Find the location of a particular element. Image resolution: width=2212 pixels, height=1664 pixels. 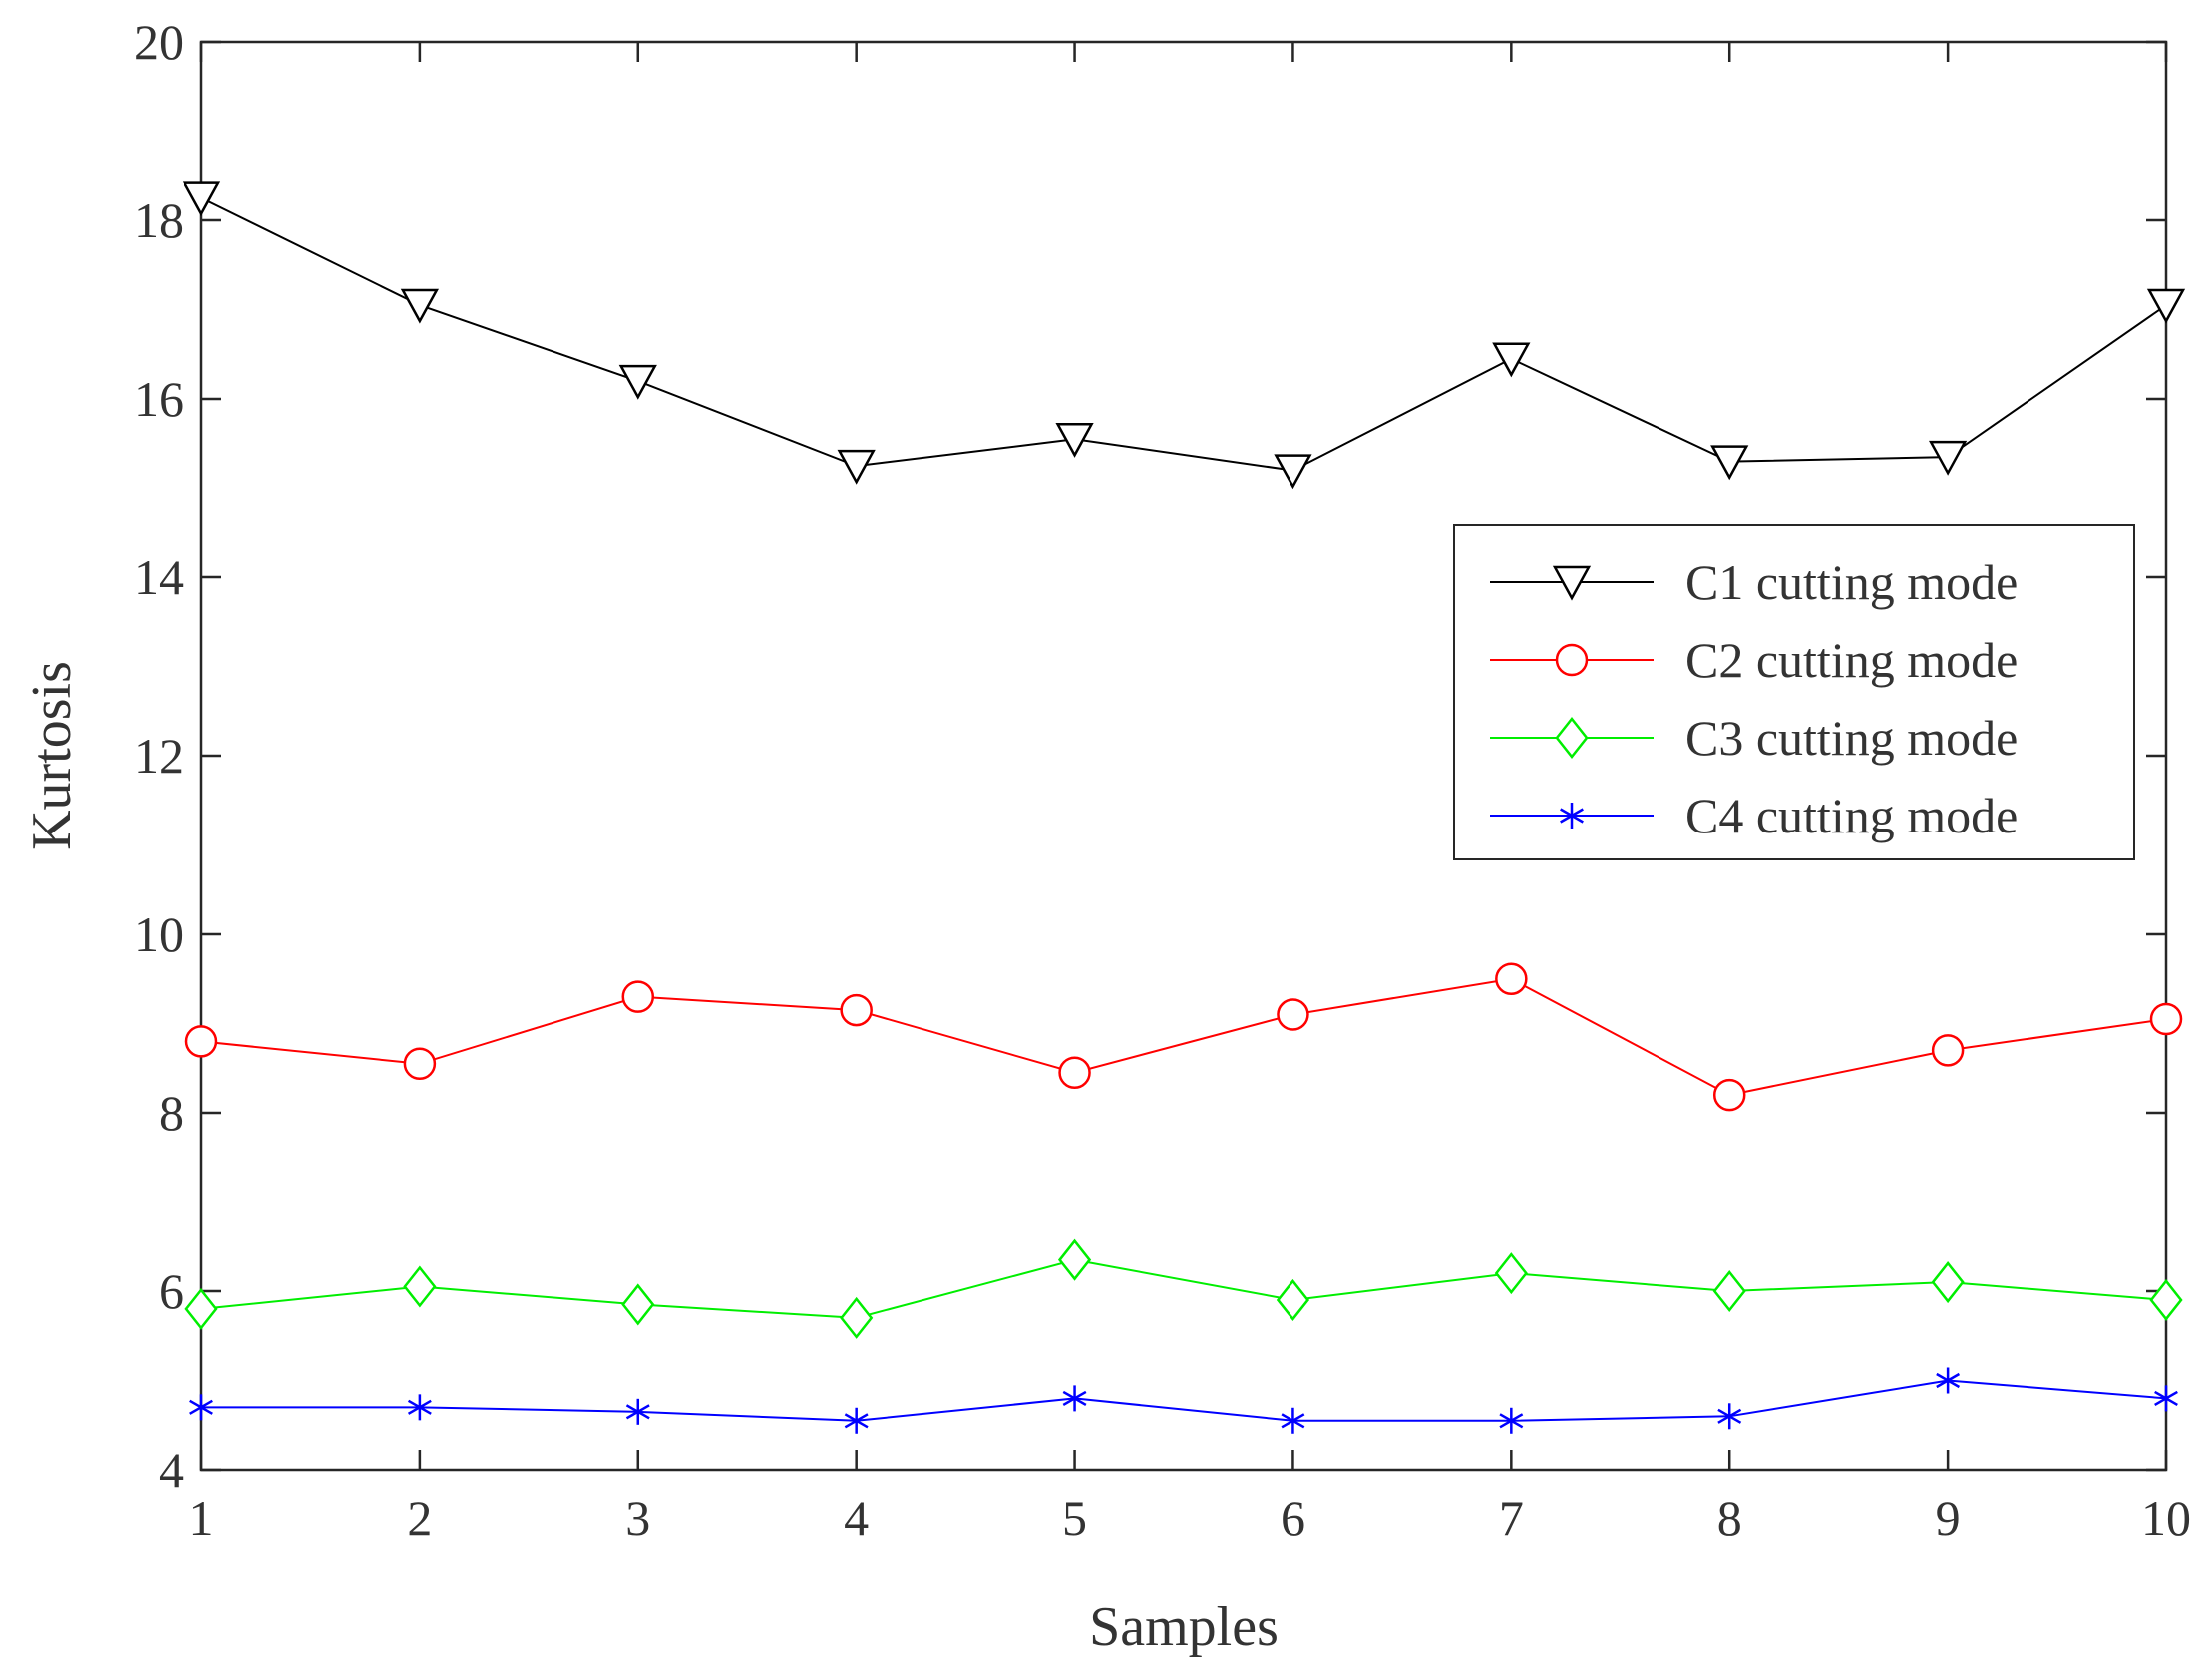

y-tick-label: 4 is located at coordinates (171, 1470).